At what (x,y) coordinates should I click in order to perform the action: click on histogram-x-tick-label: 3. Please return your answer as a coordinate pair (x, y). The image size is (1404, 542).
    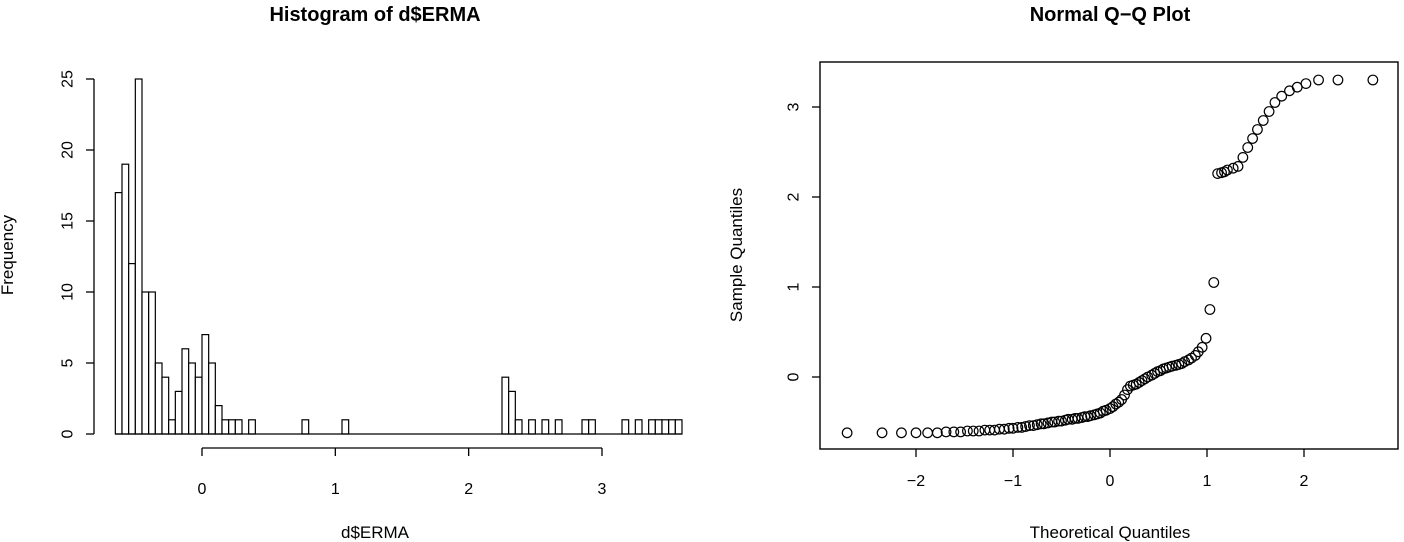
    Looking at the image, I should click on (602, 489).